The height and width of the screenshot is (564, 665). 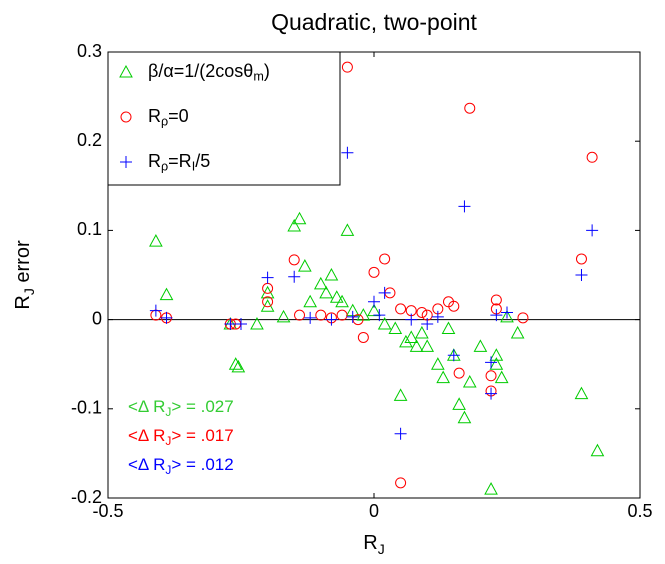 I want to click on y-tick-label: 0.1, so click(x=89, y=229).